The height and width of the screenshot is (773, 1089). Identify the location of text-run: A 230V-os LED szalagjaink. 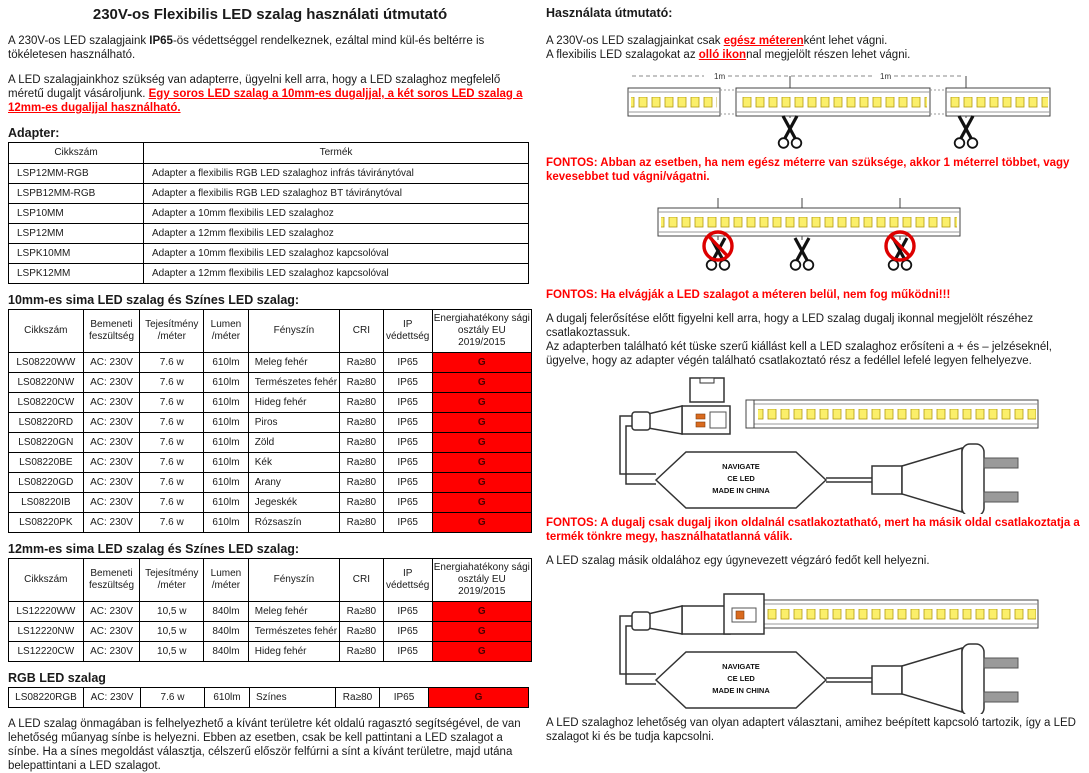
(79, 41).